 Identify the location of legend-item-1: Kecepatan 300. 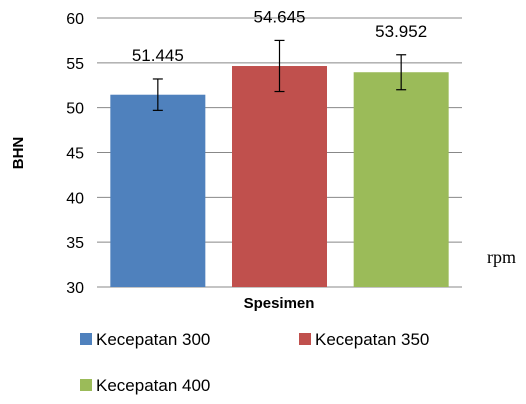
(145, 339).